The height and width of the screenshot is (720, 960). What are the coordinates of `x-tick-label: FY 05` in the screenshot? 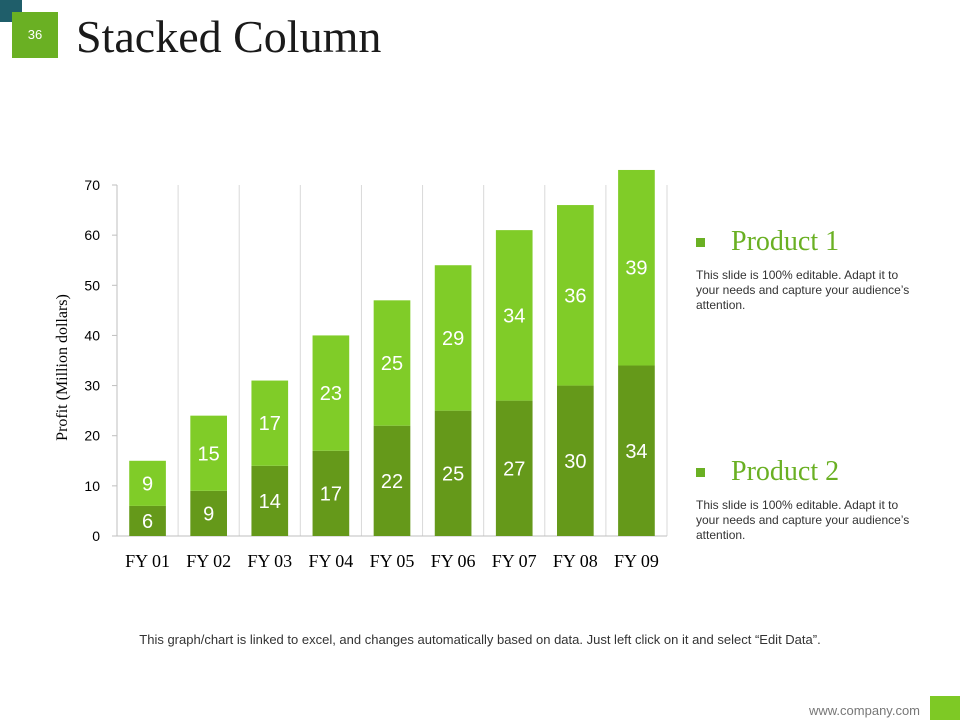 It's located at (392, 561).